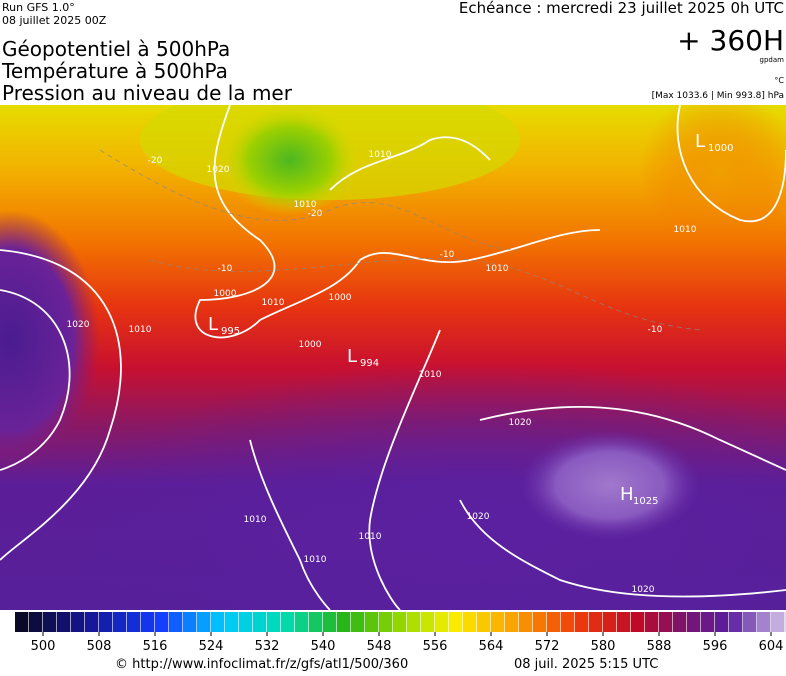 The width and height of the screenshot is (786, 676). I want to click on colorbar-label: 572, so click(547, 646).